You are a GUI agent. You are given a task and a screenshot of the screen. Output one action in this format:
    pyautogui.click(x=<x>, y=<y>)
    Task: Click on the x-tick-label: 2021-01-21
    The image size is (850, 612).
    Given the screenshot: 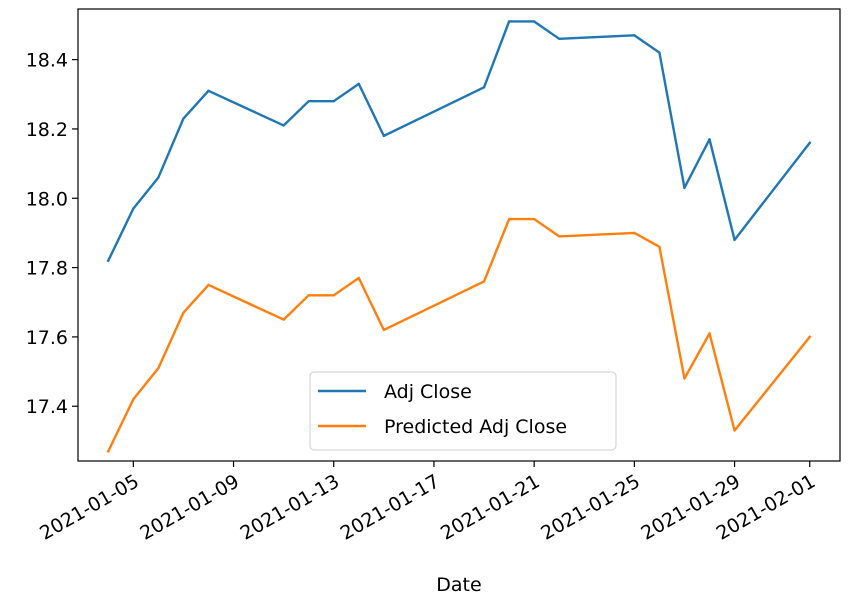 What is the action you would take?
    pyautogui.click(x=490, y=507)
    